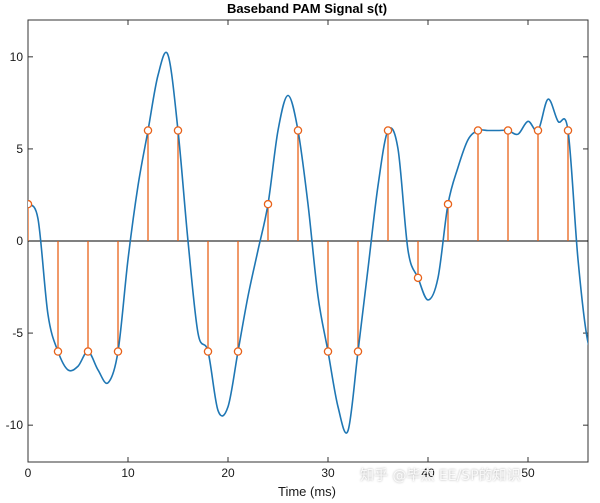 The image size is (600, 503). Describe the element at coordinates (528, 473) in the screenshot. I see `x-tick-label: 50` at that location.